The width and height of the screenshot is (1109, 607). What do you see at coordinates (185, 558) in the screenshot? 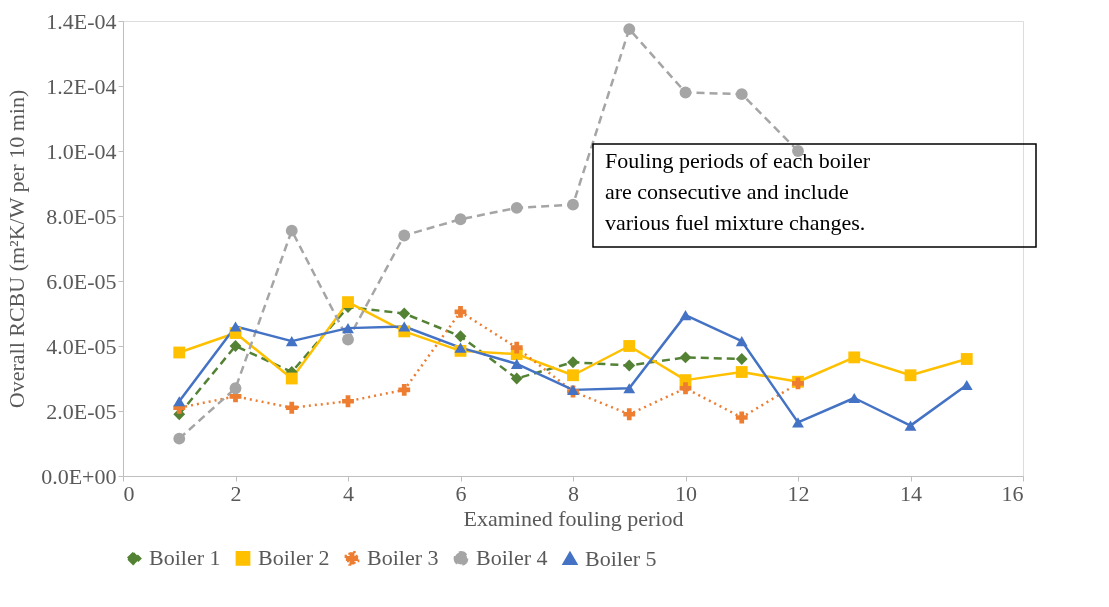
I see `legend-label: Boiler 1` at bounding box center [185, 558].